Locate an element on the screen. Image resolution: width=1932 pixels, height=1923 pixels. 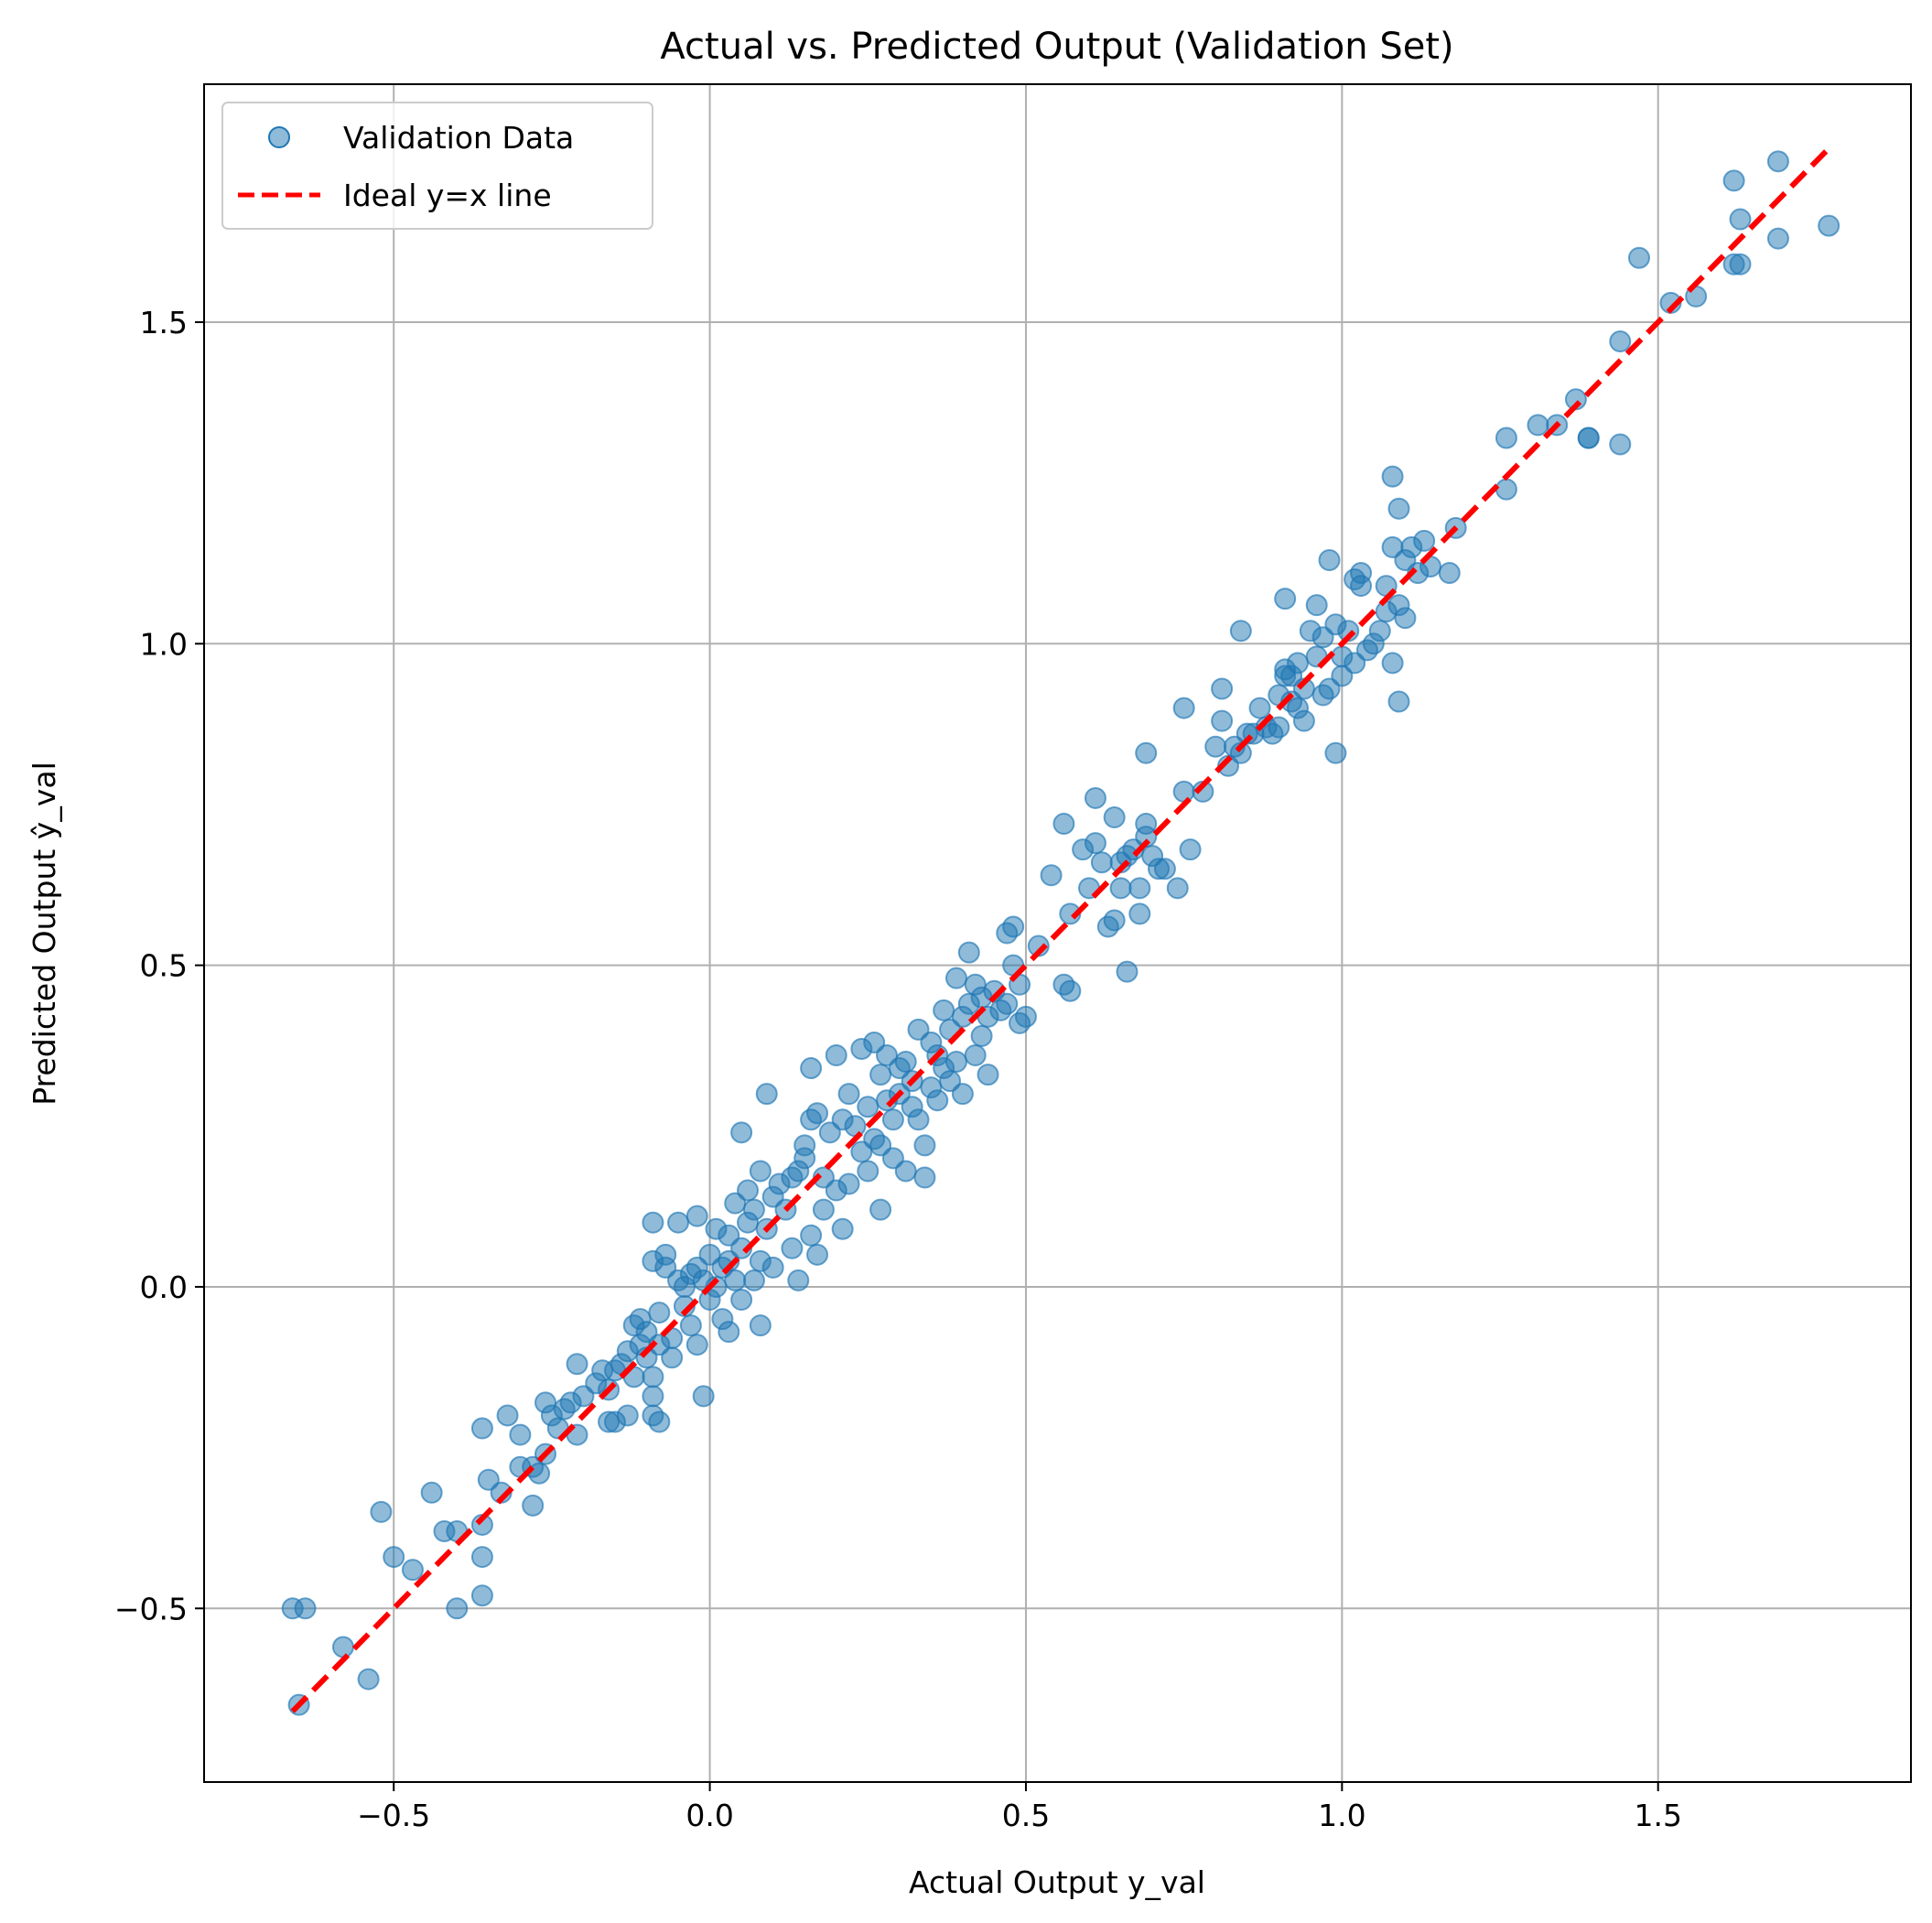
legend: Validation Data Ideal y=x line is located at coordinates (437, 166).